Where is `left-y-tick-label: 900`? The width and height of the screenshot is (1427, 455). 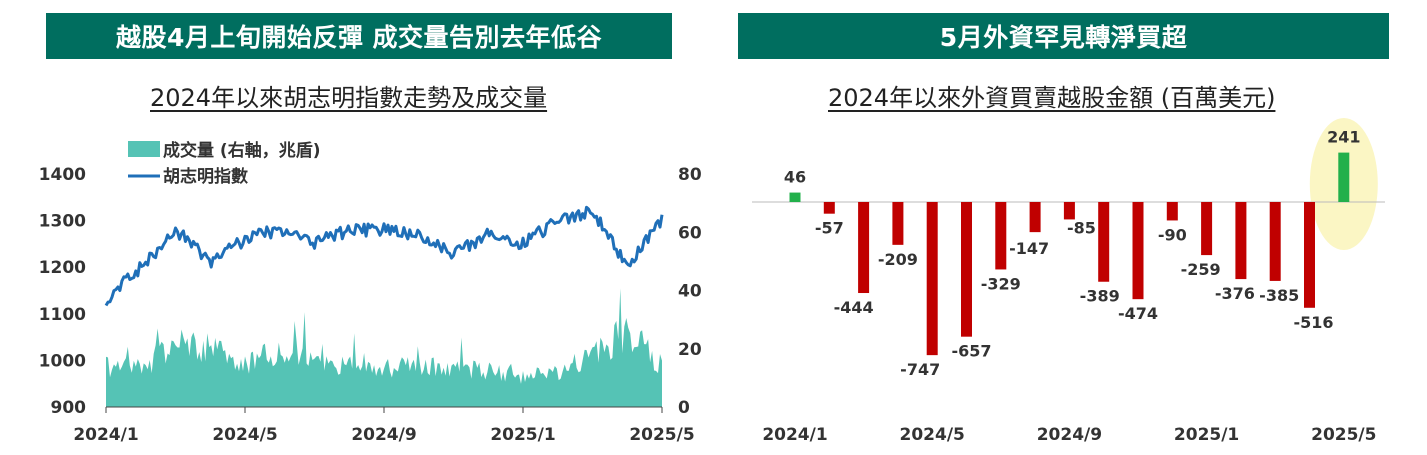 left-y-tick-label: 900 is located at coordinates (69, 408).